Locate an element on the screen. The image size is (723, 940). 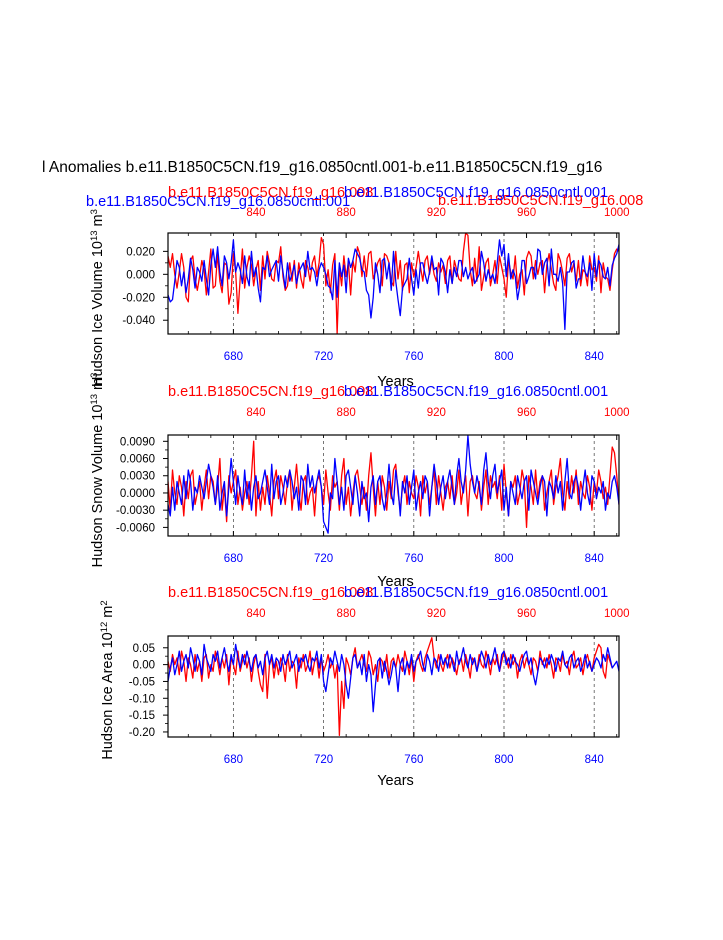
hudson-ice-area-series-blue is located at coordinates (393, 678).